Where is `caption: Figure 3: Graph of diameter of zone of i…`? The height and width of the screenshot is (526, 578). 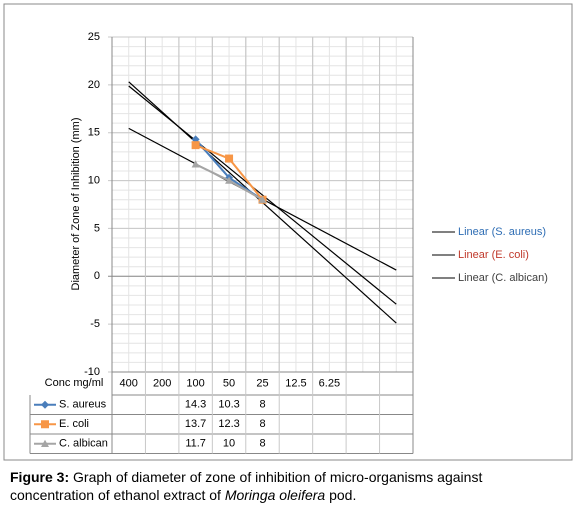 caption: Figure 3: Graph of diameter of zone of i… is located at coordinates (289, 486).